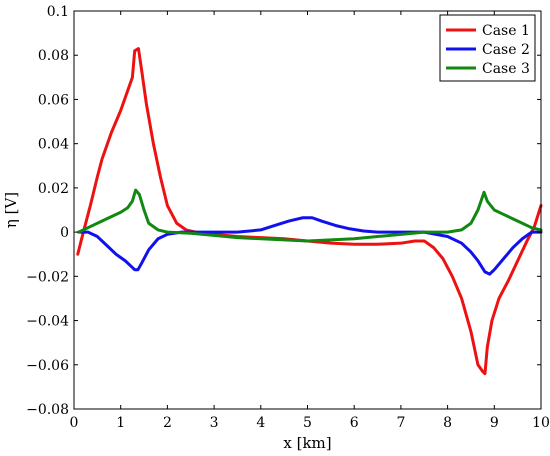 Image resolution: width=550 pixels, height=456 pixels. I want to click on x-tick-label: 7, so click(400, 423).